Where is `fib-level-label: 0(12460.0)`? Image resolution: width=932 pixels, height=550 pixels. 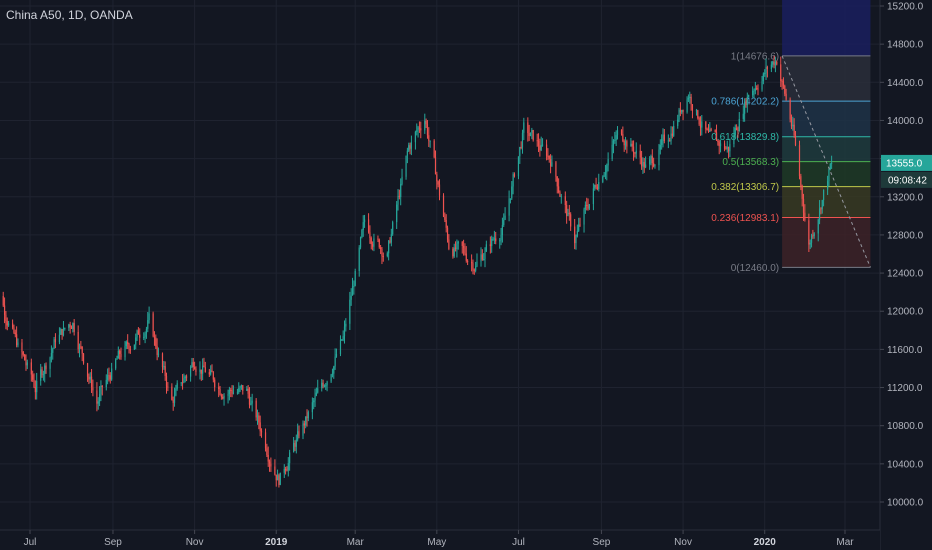
fib-level-label: 0(12460.0) is located at coordinates (755, 268).